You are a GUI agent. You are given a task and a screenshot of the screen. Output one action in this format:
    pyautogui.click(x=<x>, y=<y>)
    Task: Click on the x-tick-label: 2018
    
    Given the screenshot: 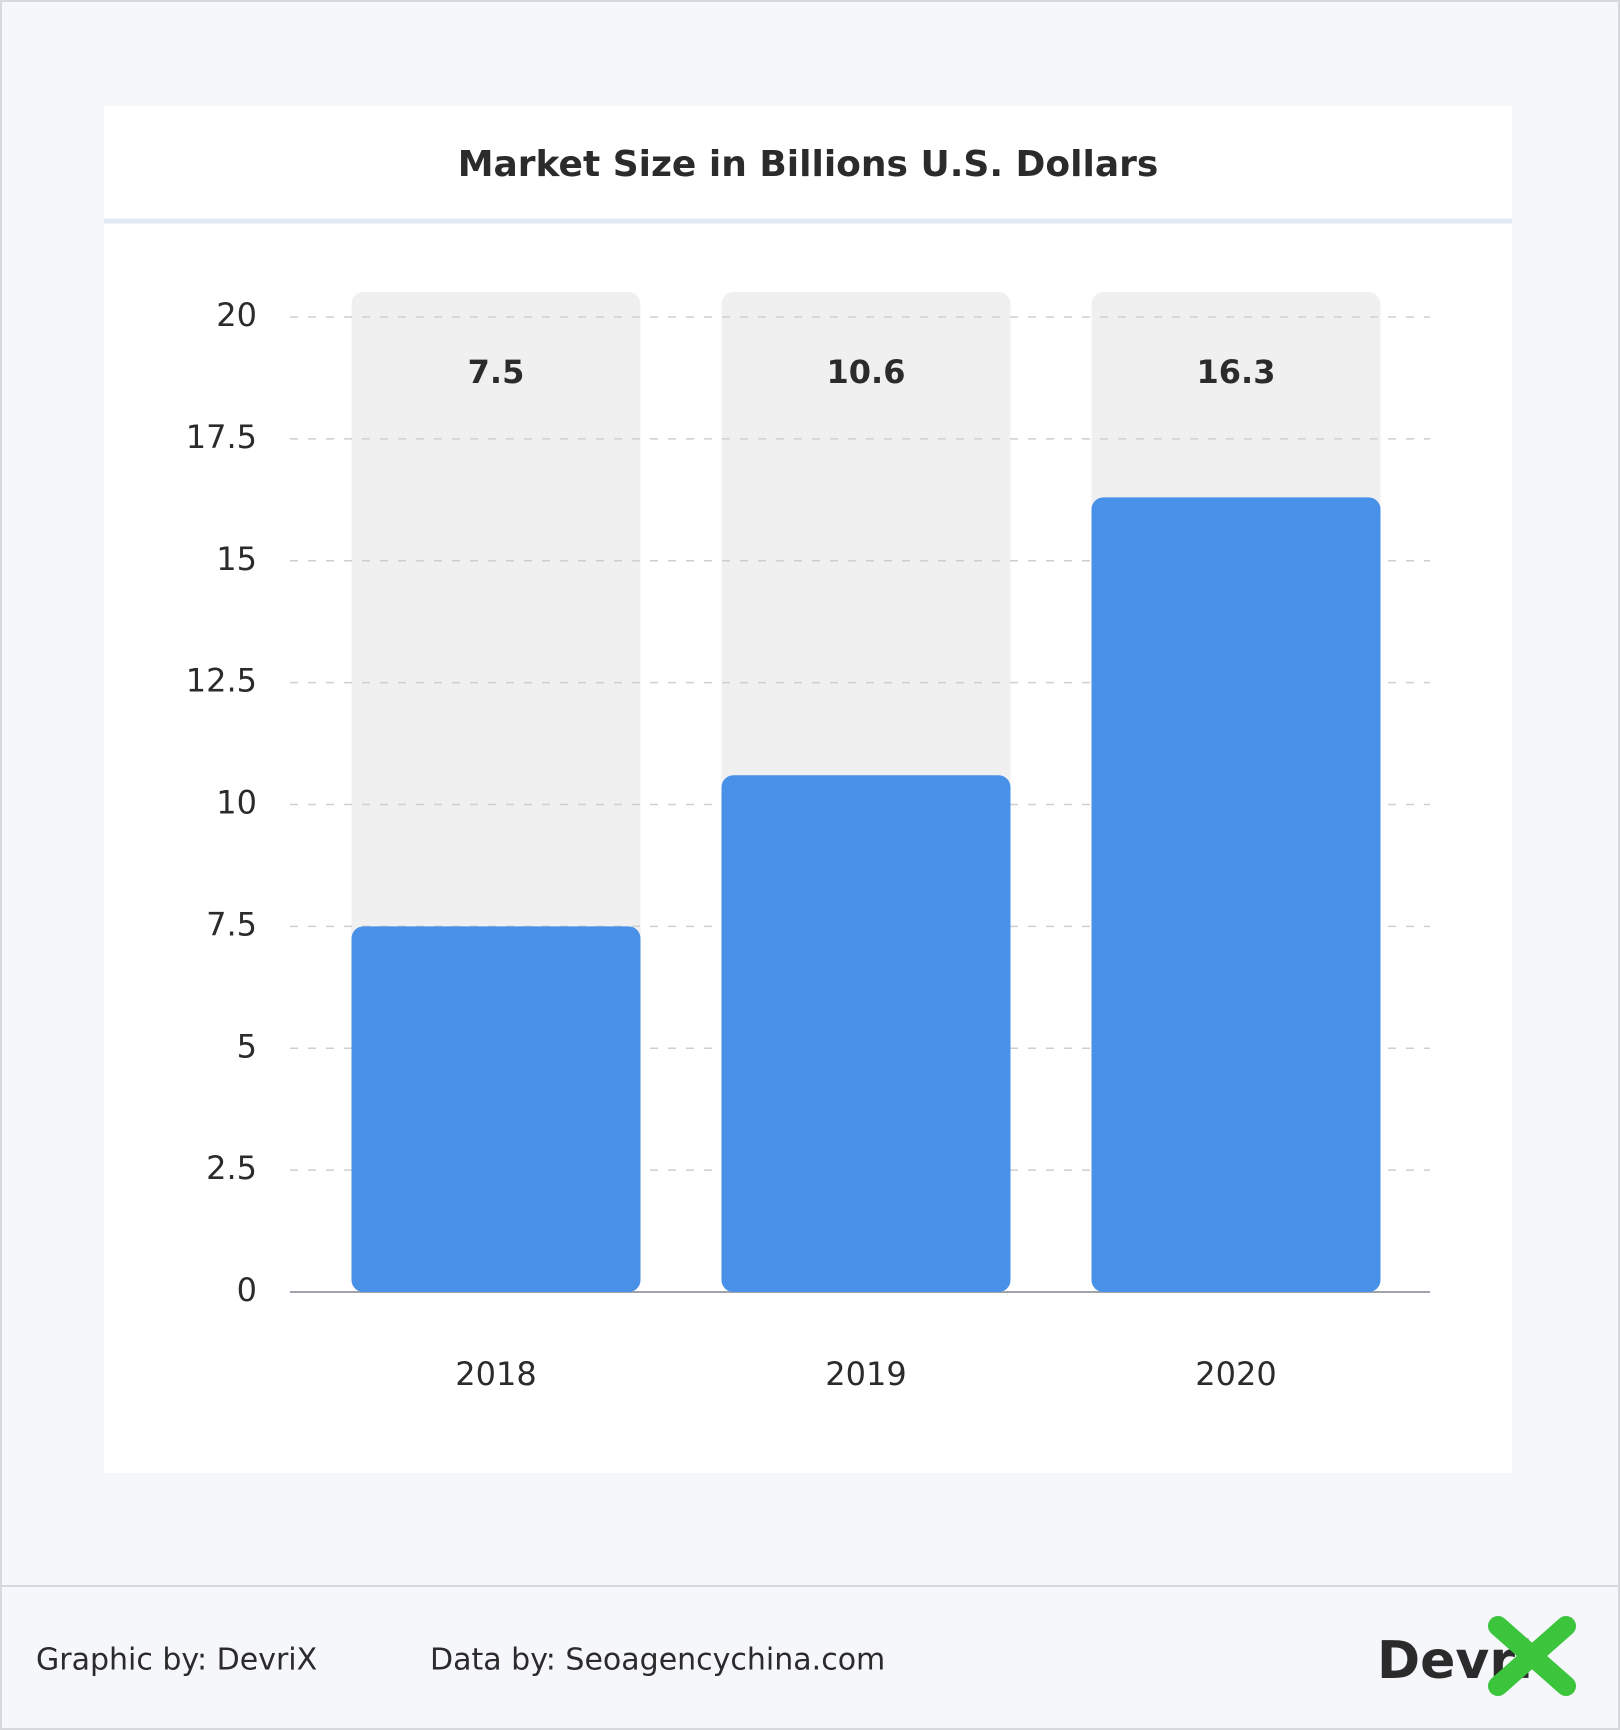 What is the action you would take?
    pyautogui.click(x=495, y=1374)
    